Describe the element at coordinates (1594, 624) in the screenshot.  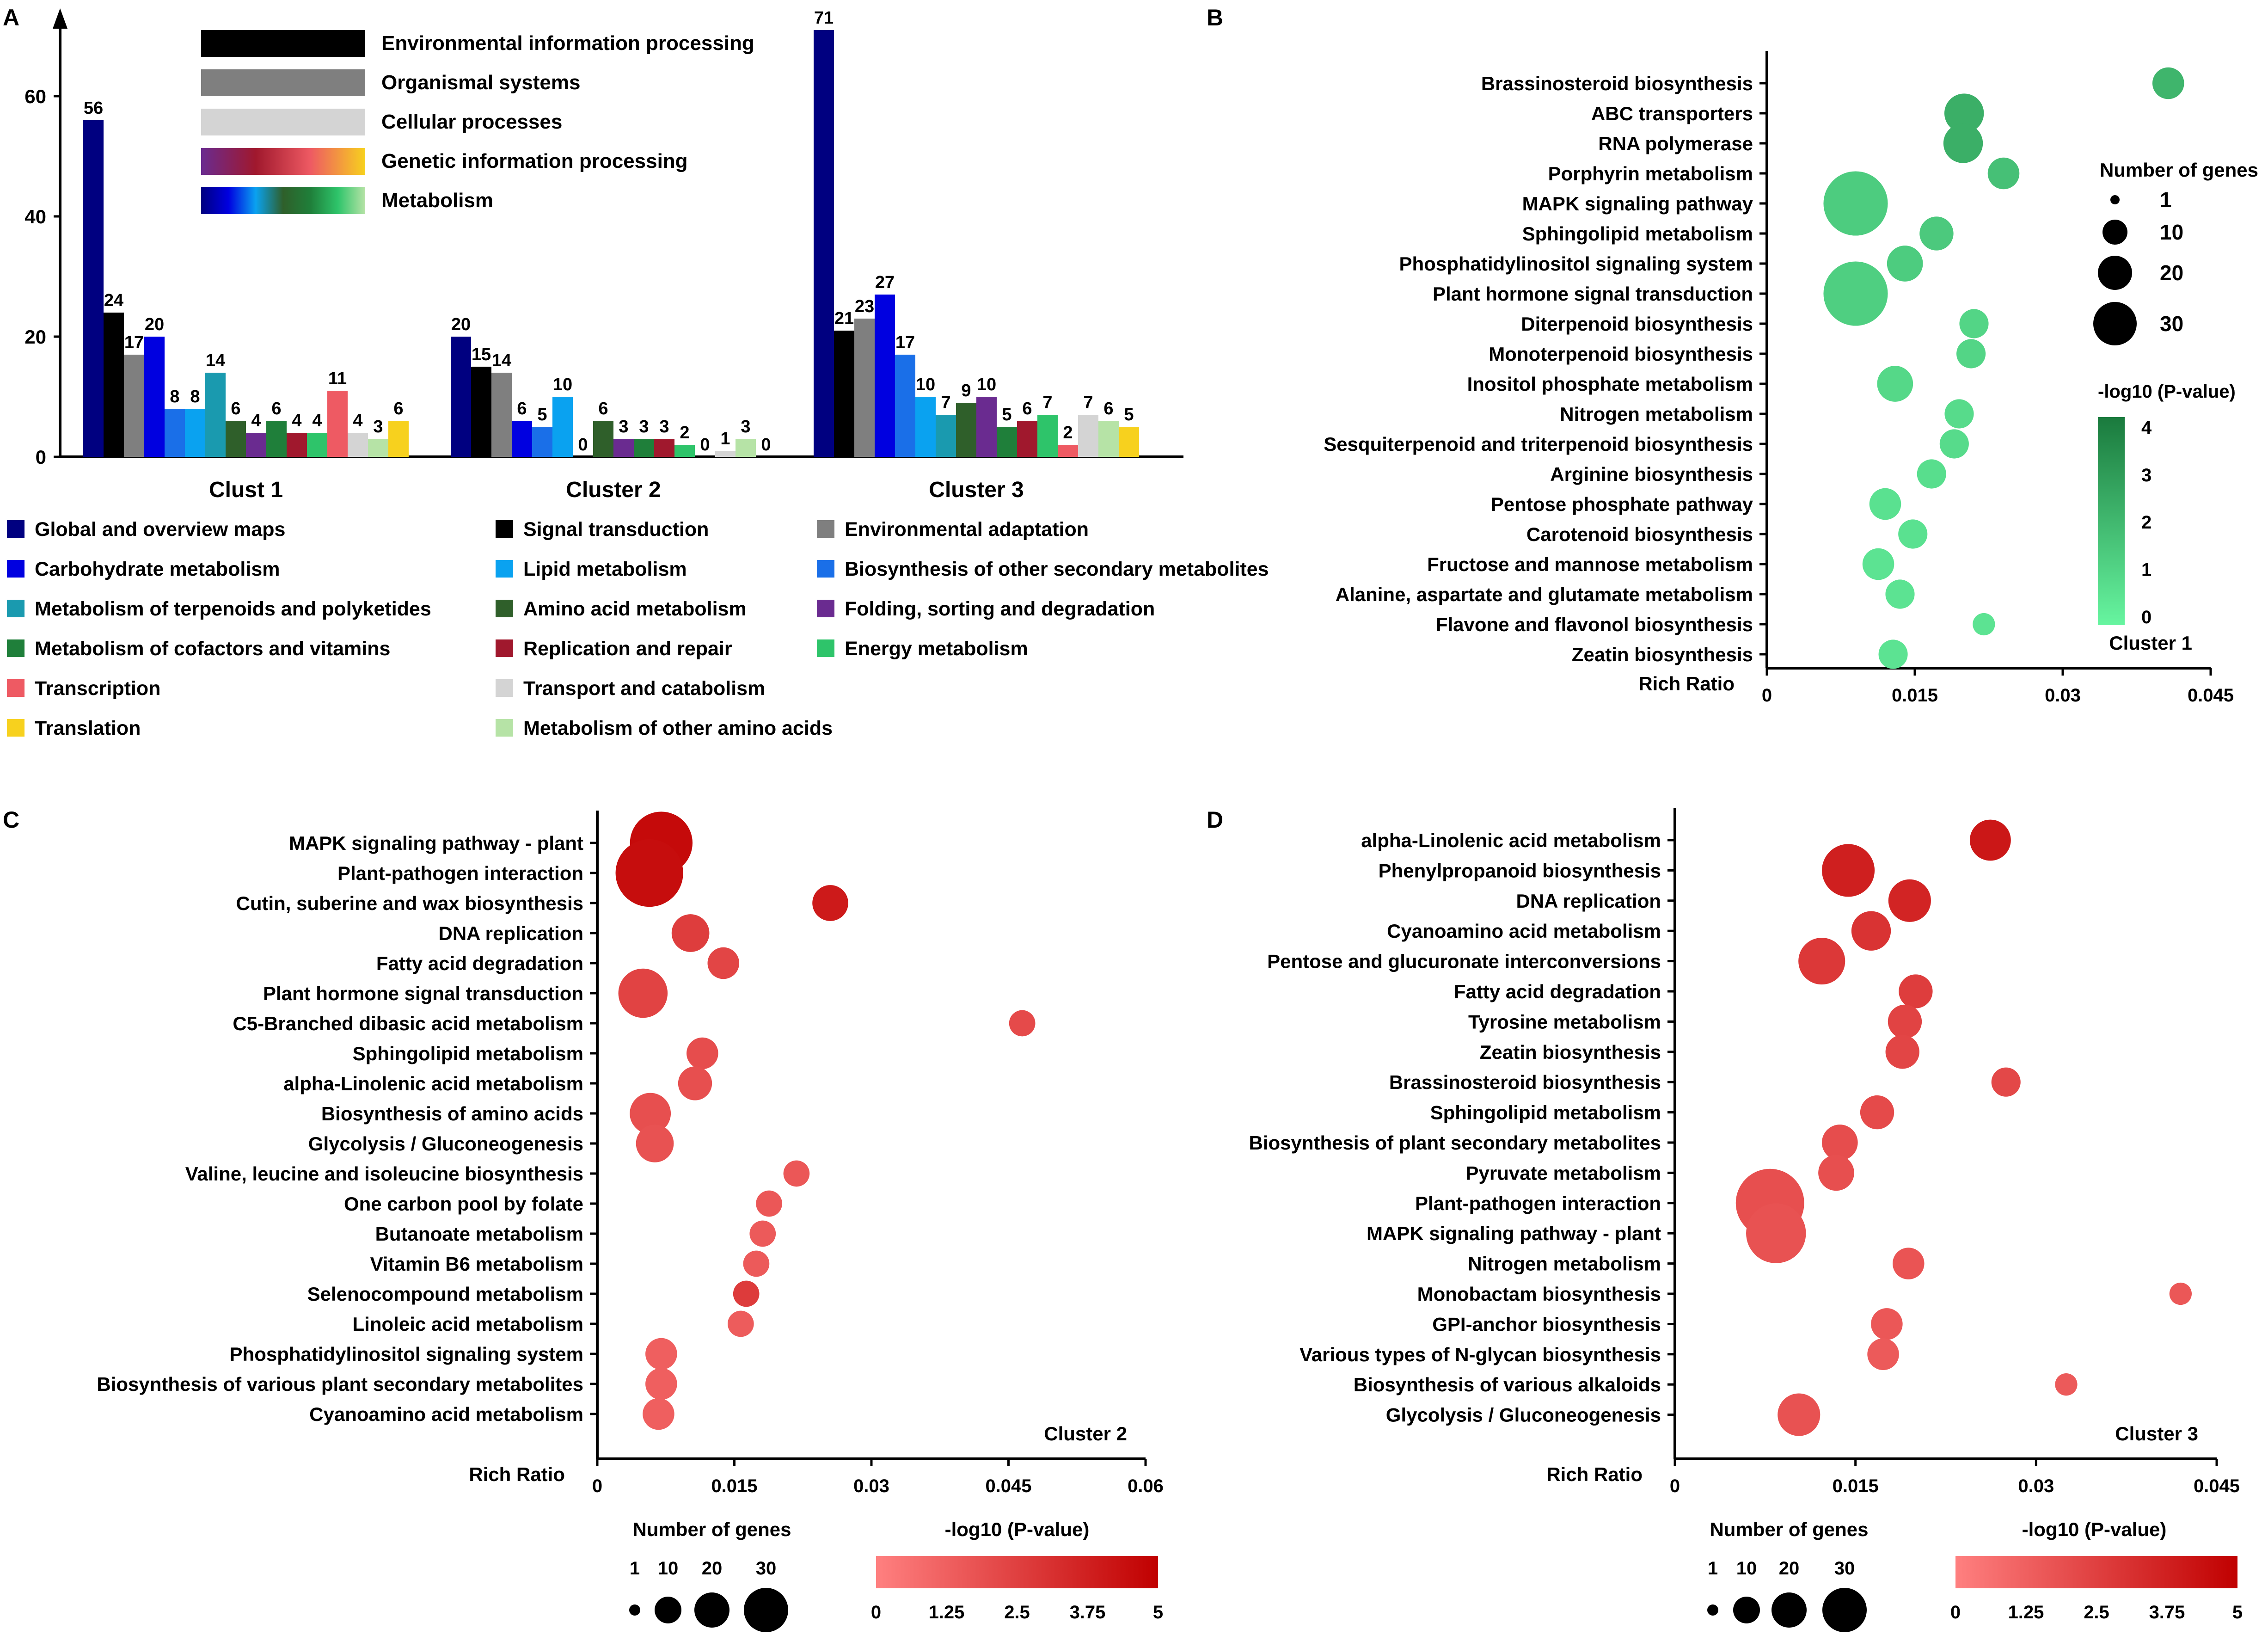
I see `bubble-pathway-label: Flavone and flavonol biosynthesis` at that location.